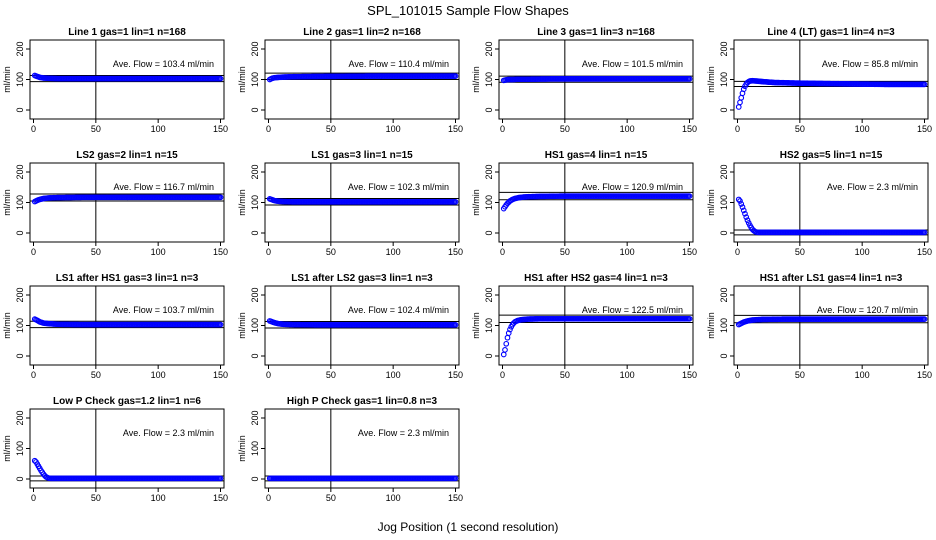 The image size is (936, 540). What do you see at coordinates (163, 310) in the screenshot?
I see `ave-flow-annotation: Ave. Flow = 103.7 ml/min` at bounding box center [163, 310].